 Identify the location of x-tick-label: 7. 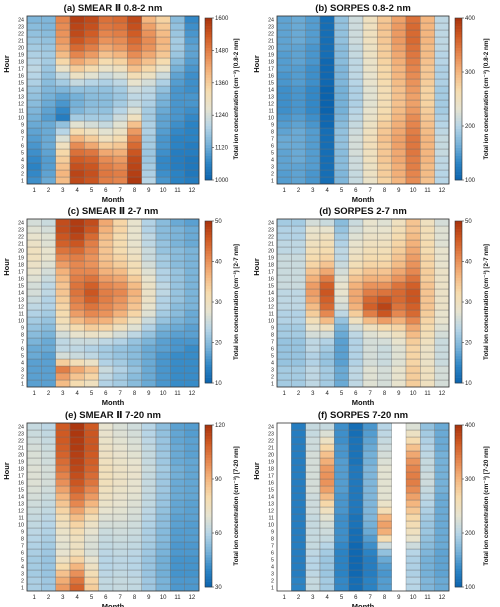
(370, 394).